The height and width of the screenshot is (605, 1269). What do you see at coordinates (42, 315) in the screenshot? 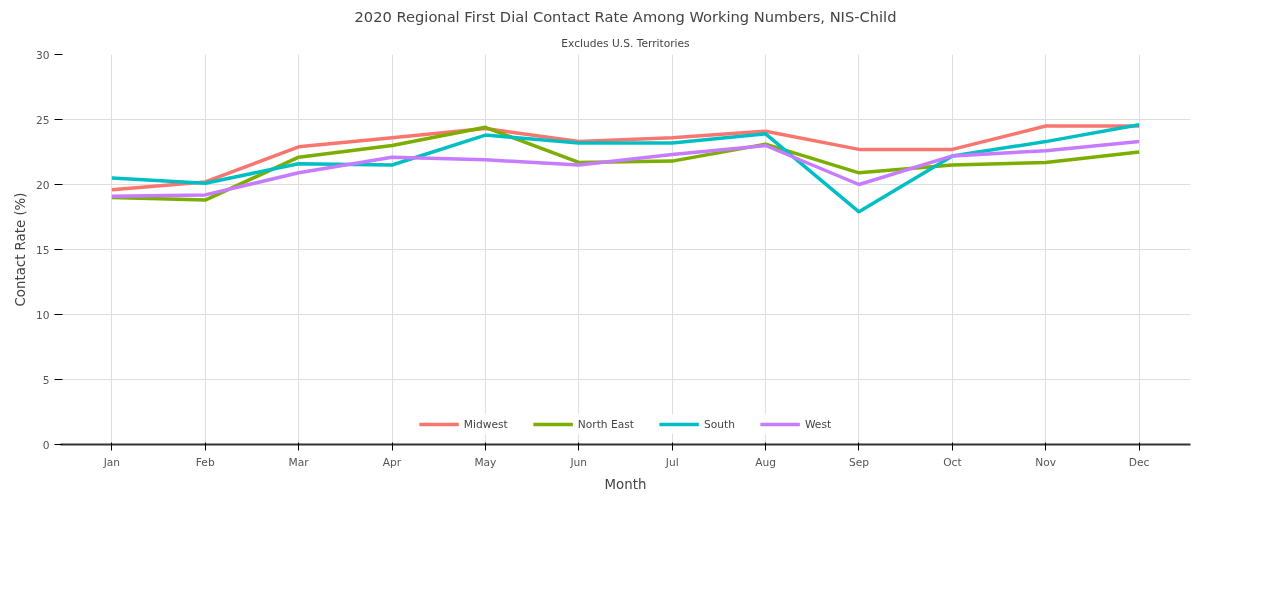
I see `y-tick-label: 10` at bounding box center [42, 315].